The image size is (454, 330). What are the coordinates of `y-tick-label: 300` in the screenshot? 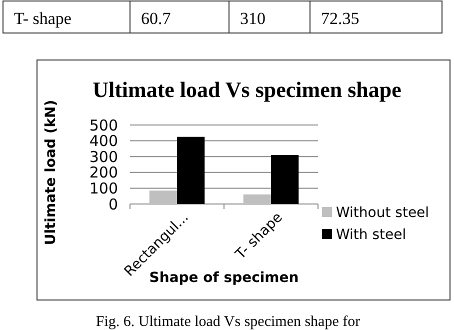 It's located at (103, 157).